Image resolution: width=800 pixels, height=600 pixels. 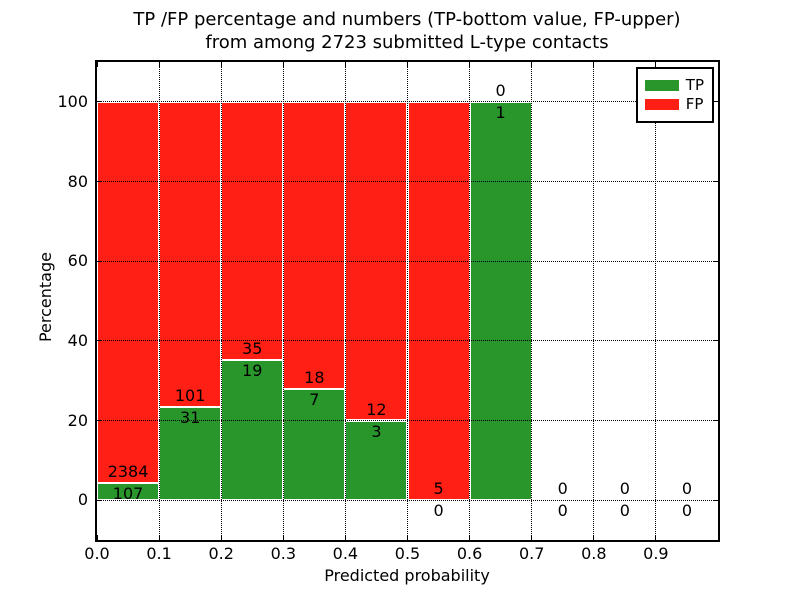 What do you see at coordinates (694, 85) in the screenshot?
I see `legend-label-tp: TP` at bounding box center [694, 85].